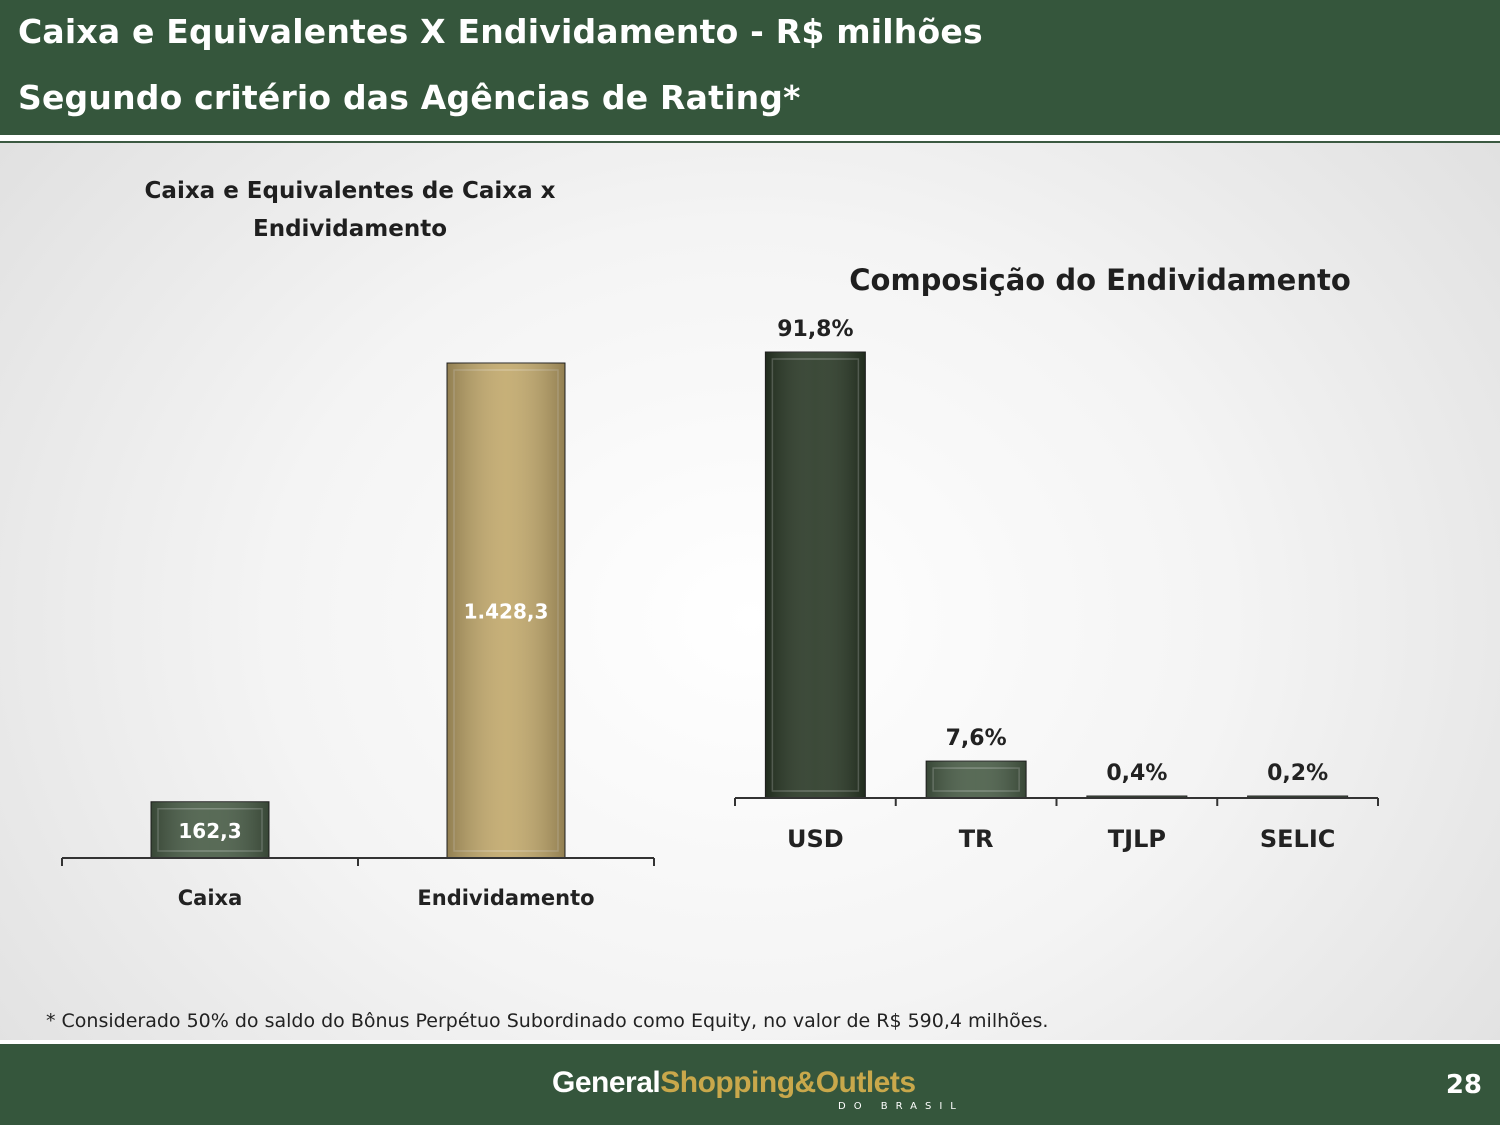 The height and width of the screenshot is (1125, 1500). What do you see at coordinates (1137, 839) in the screenshot?
I see `c2-category-label-tjlp: TJLP` at bounding box center [1137, 839].